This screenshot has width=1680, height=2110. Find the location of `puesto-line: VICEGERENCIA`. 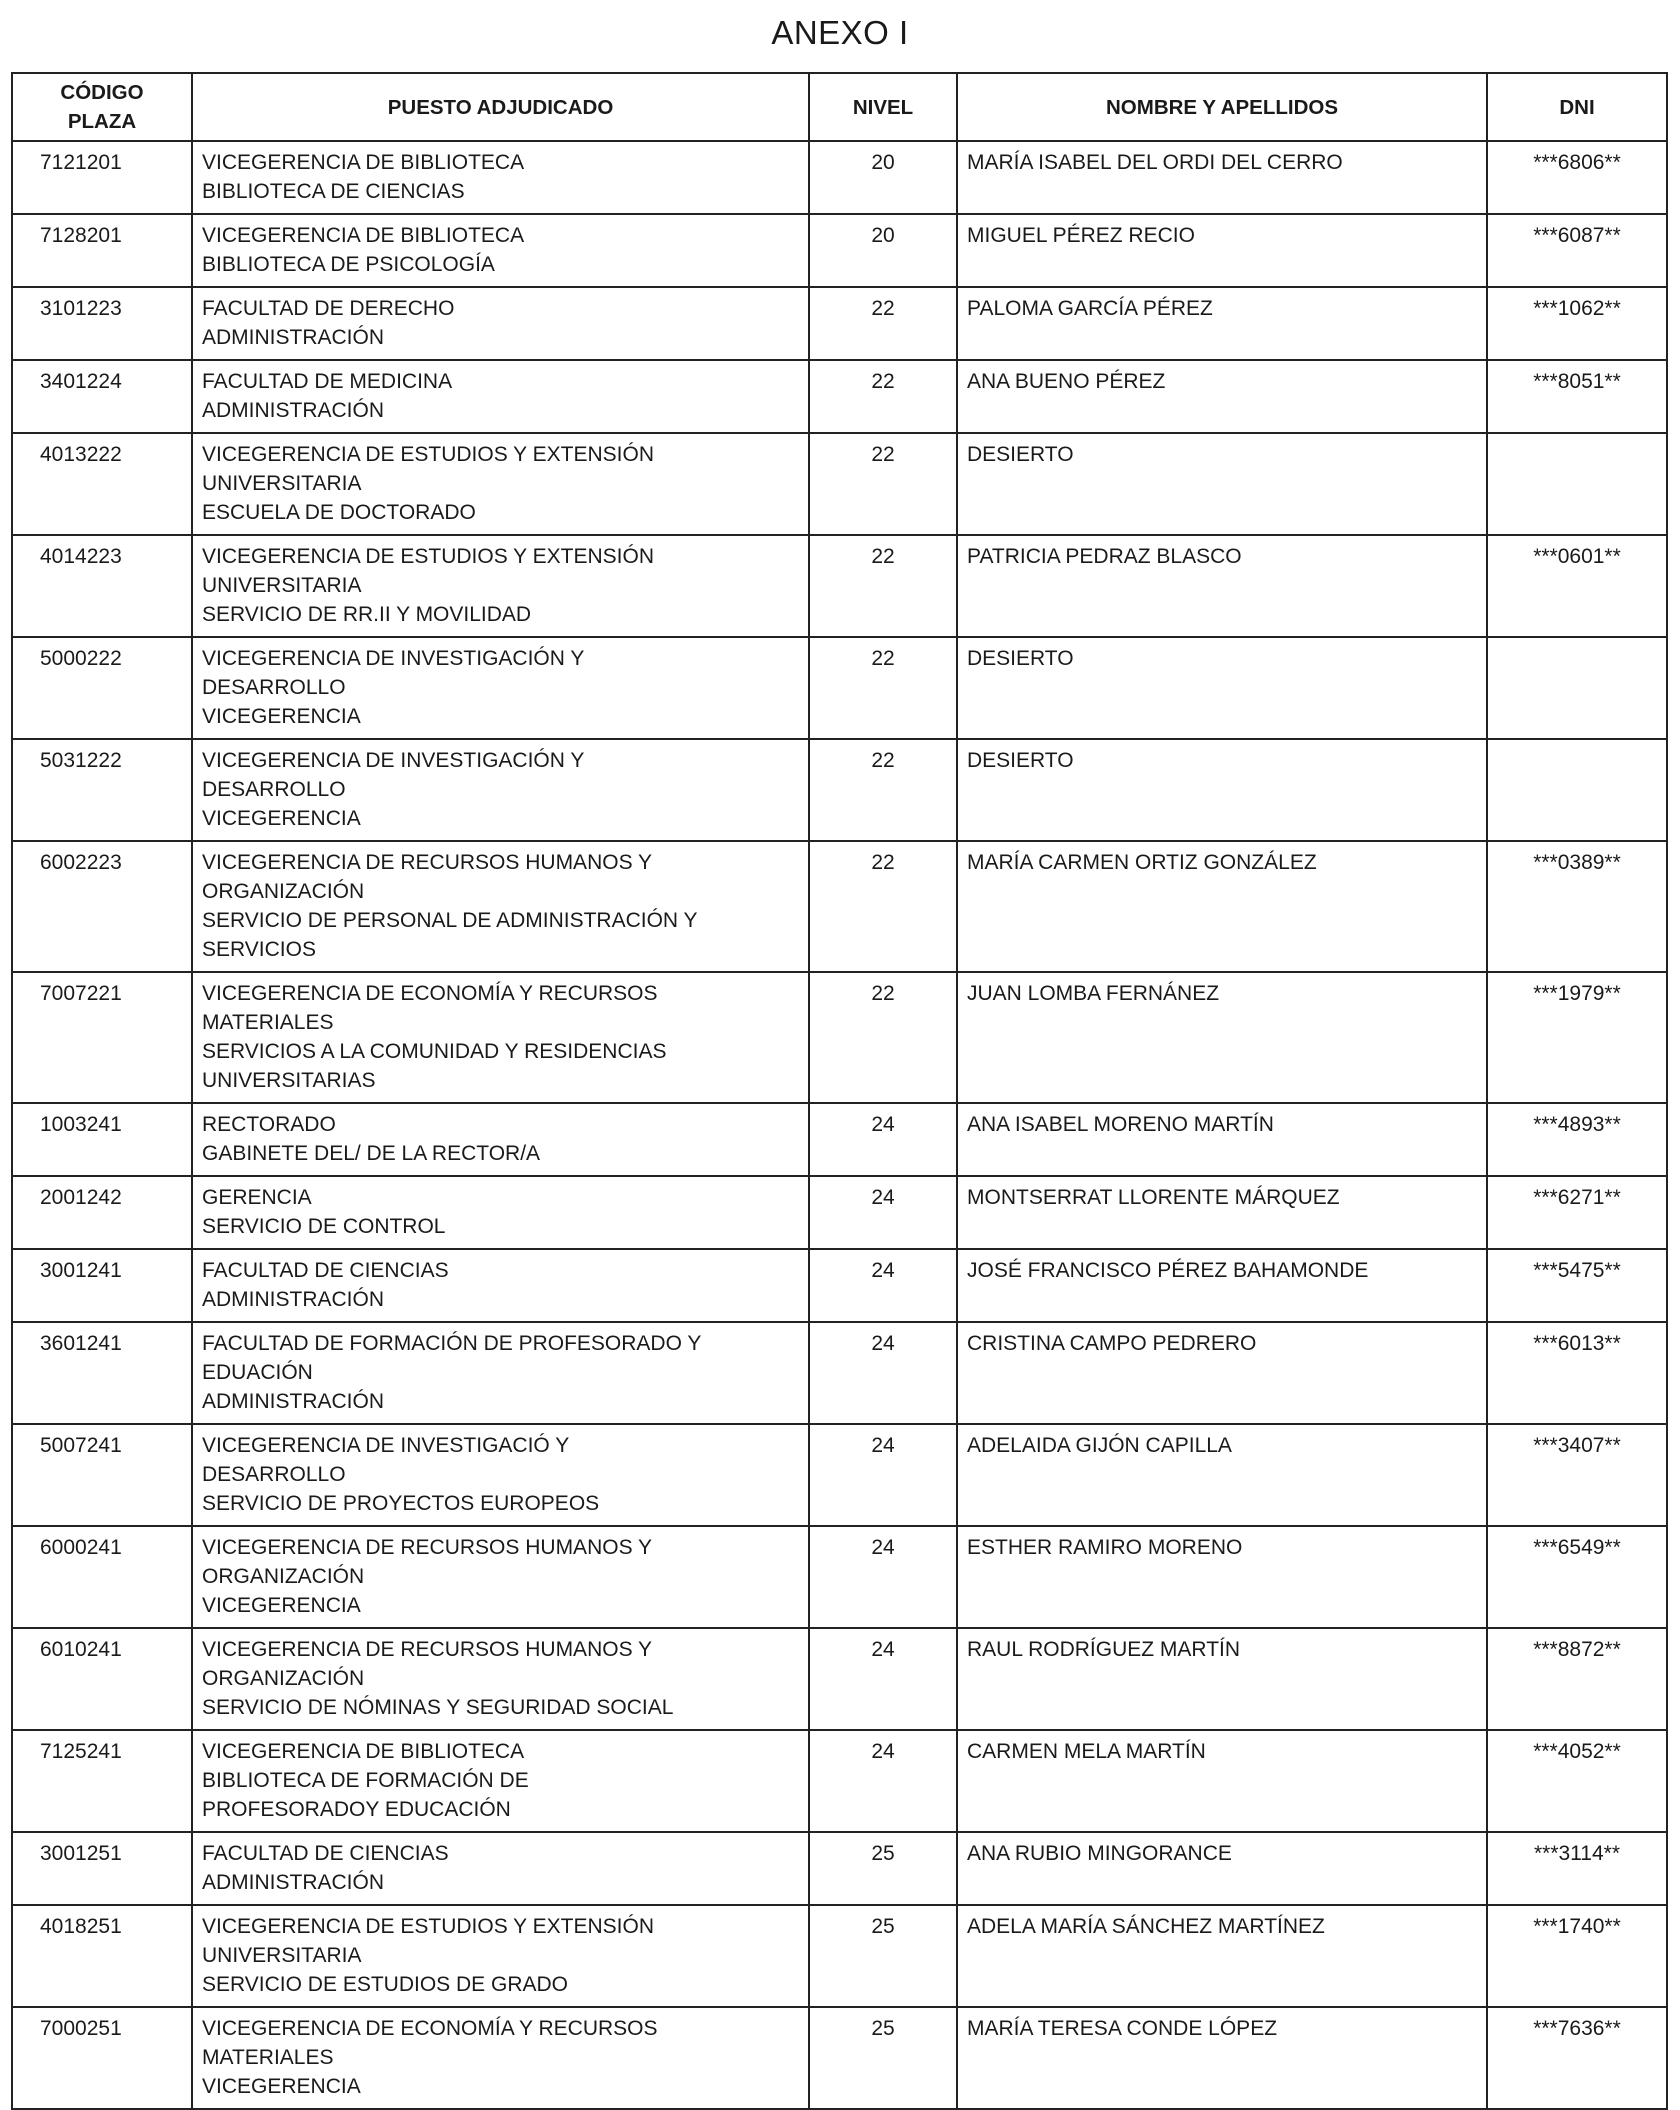

puesto-line: VICEGERENCIA is located at coordinates (281, 1605).